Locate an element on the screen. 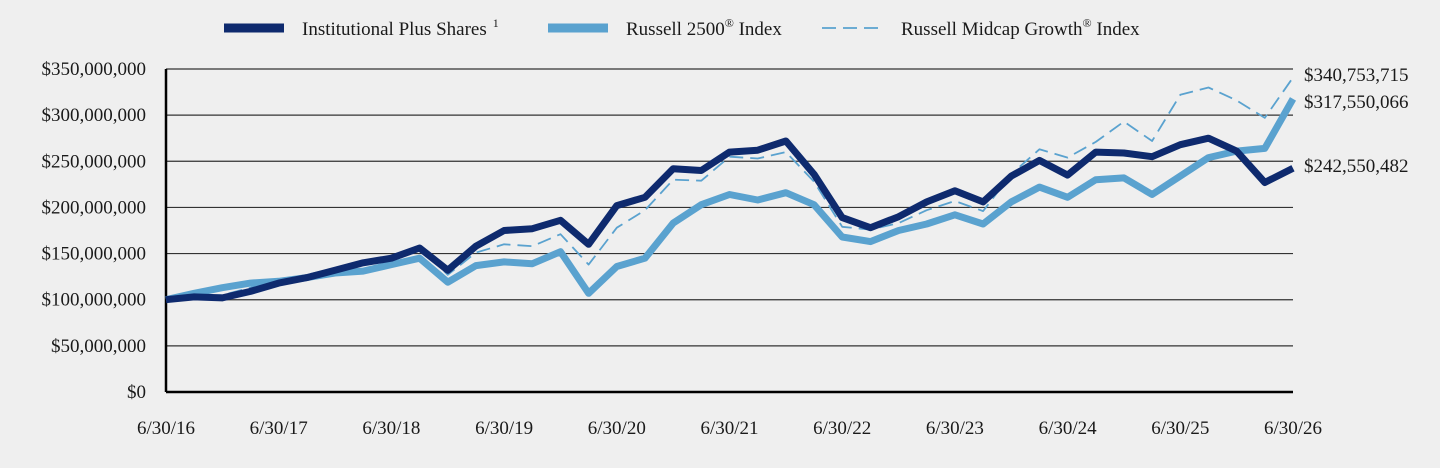 This screenshot has width=1440, height=468. y-tick-label: $50,000,000 is located at coordinates (98, 346).